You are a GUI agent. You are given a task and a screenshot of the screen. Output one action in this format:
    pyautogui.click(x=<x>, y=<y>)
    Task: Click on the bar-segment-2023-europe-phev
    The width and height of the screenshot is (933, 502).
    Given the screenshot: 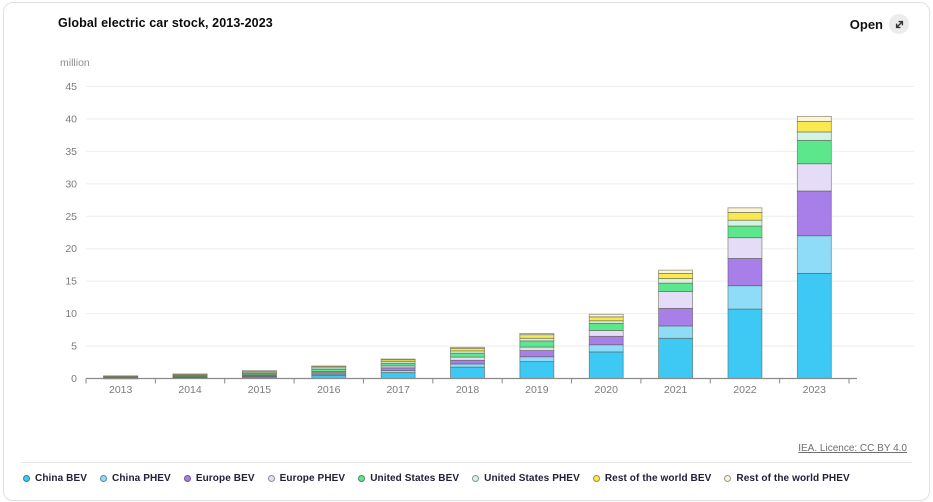 What is the action you would take?
    pyautogui.click(x=814, y=177)
    